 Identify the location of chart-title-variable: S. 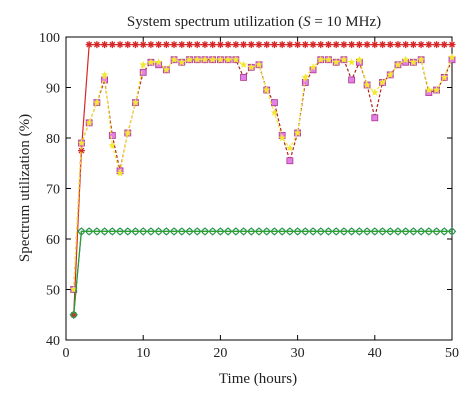
(307, 22).